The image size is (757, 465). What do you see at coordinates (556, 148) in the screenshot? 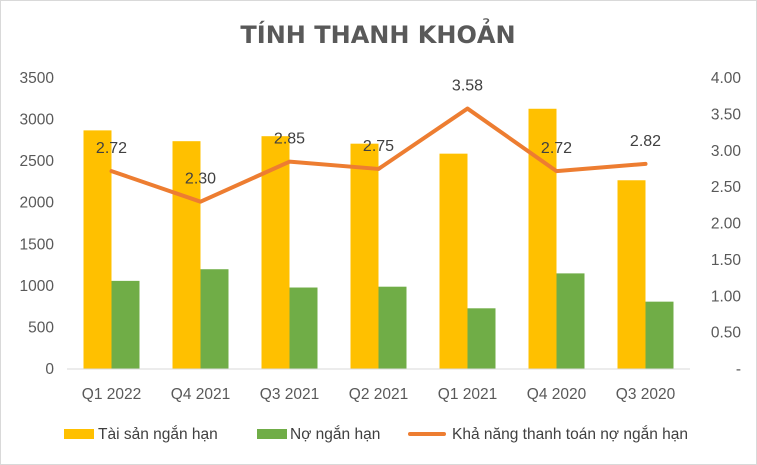
I see `line-data-label-5: 2.72` at bounding box center [556, 148].